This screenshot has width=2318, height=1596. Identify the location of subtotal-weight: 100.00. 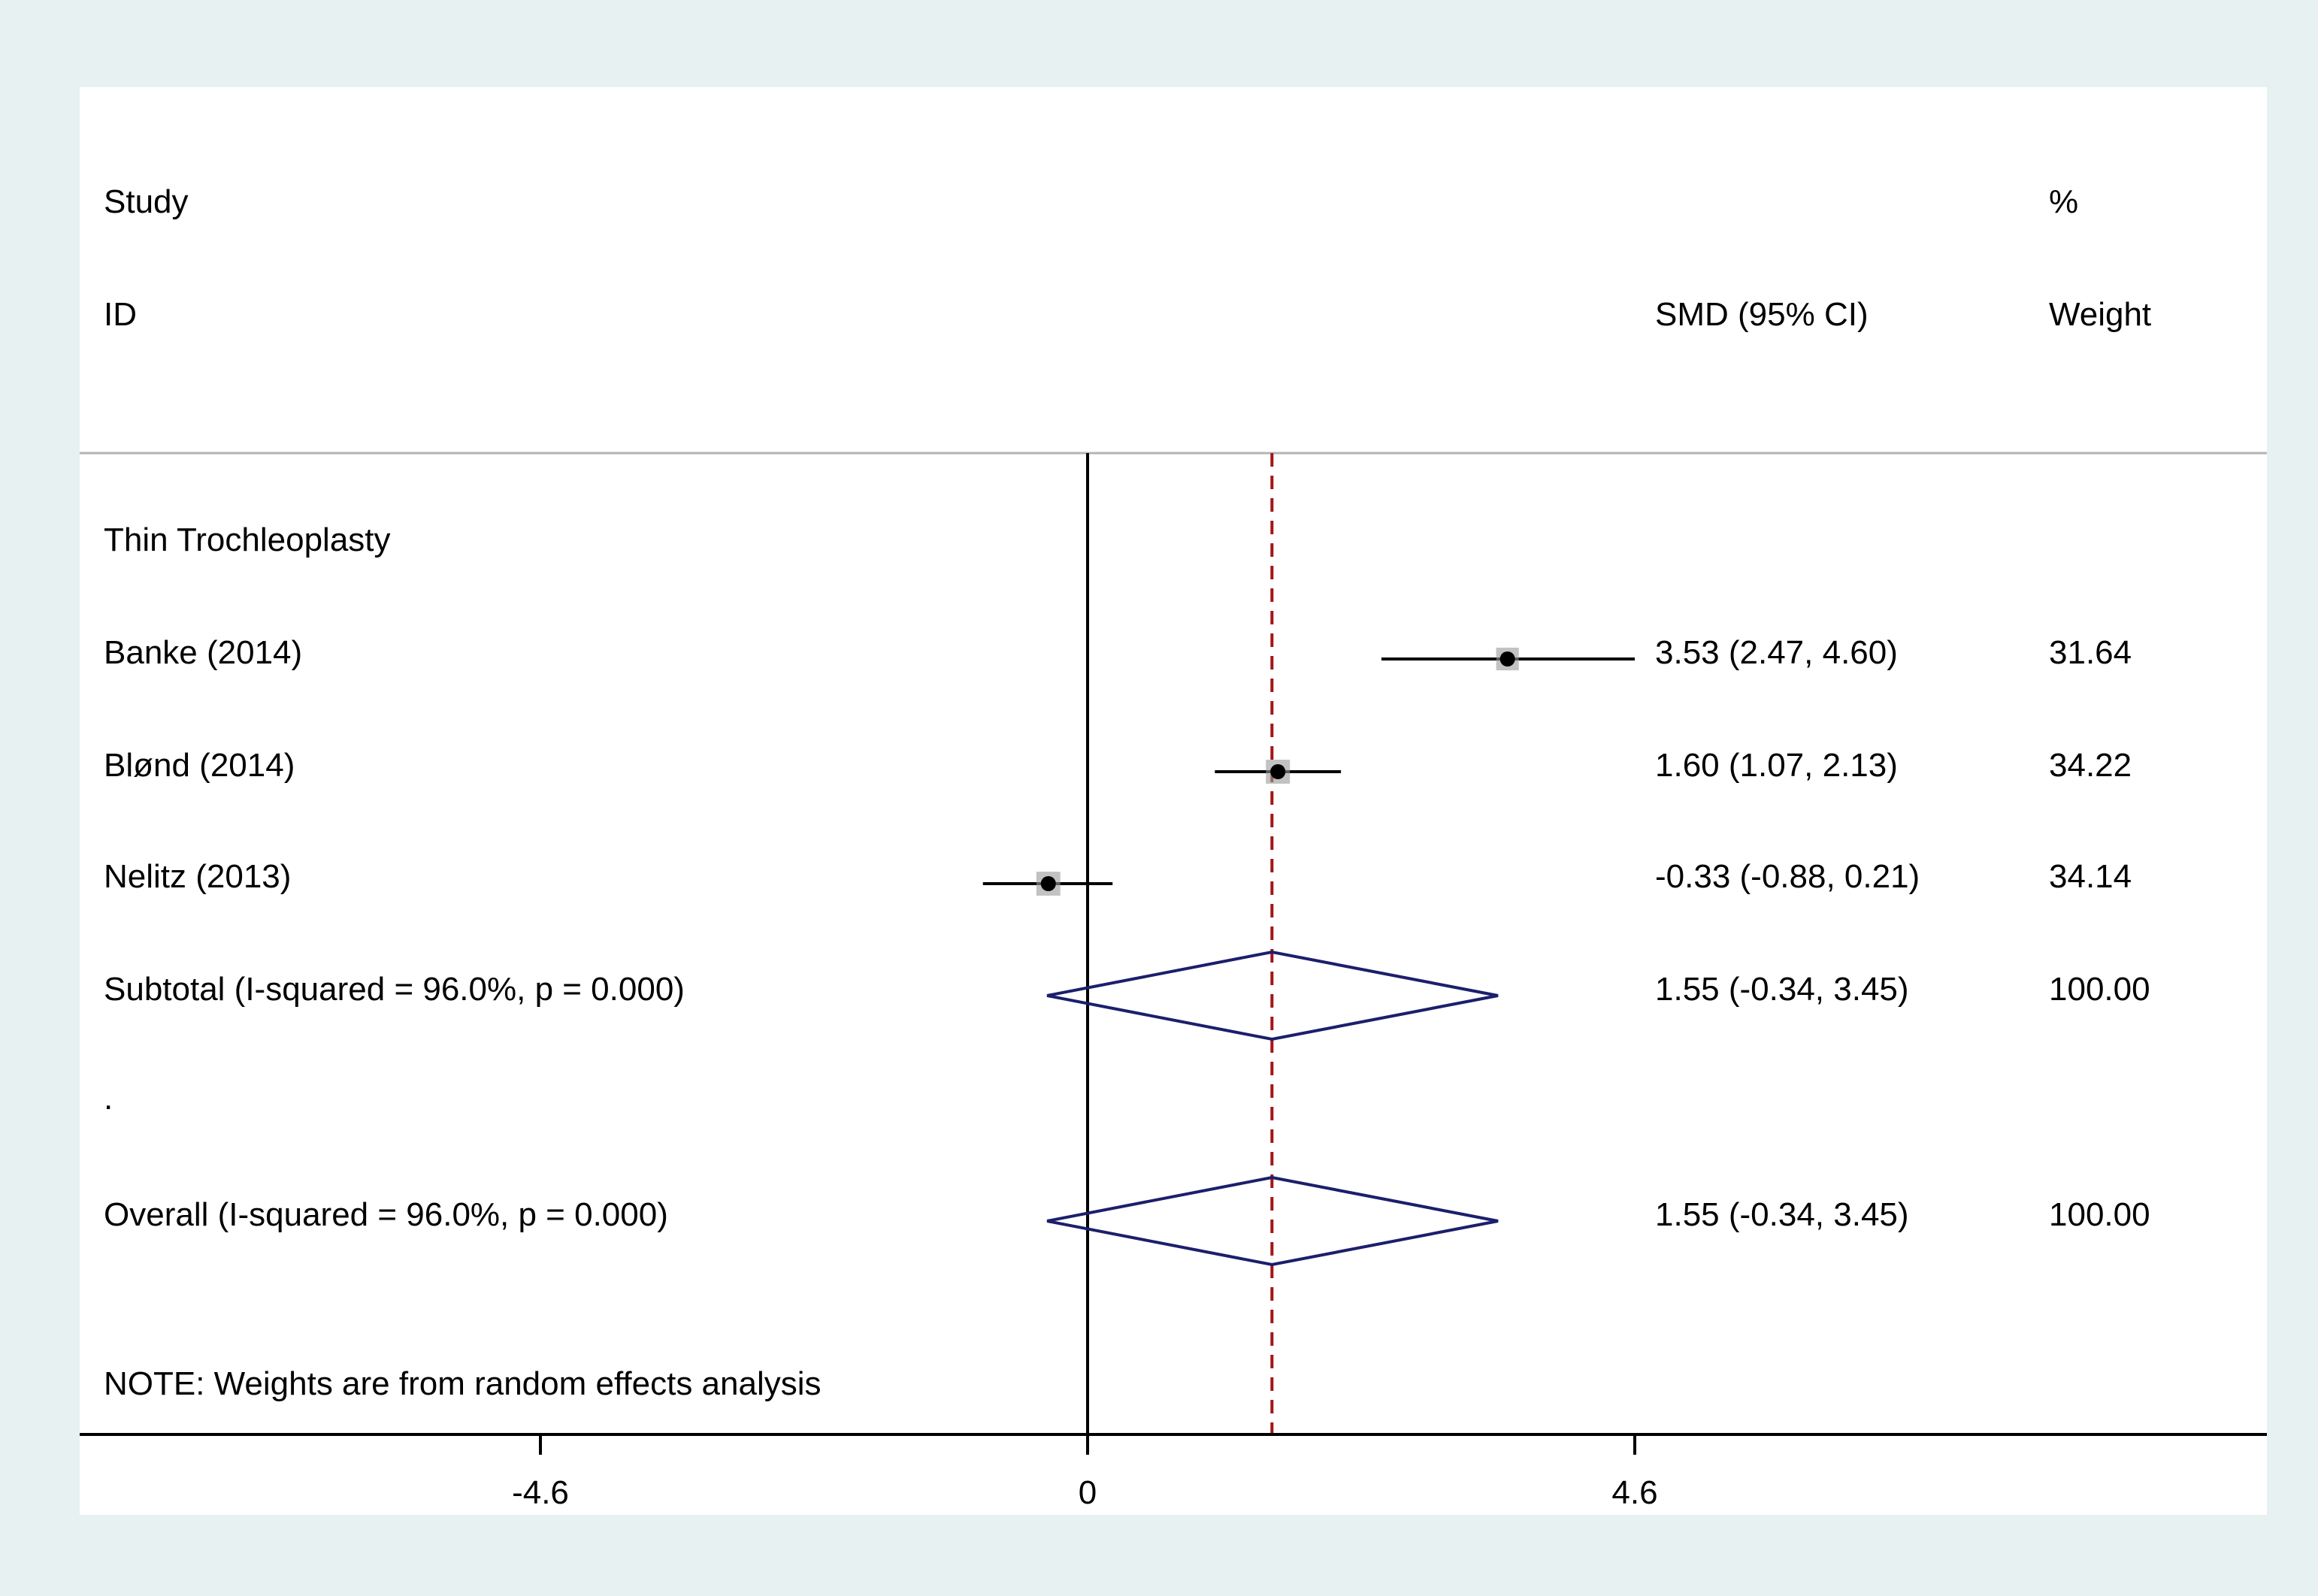
(2099, 989).